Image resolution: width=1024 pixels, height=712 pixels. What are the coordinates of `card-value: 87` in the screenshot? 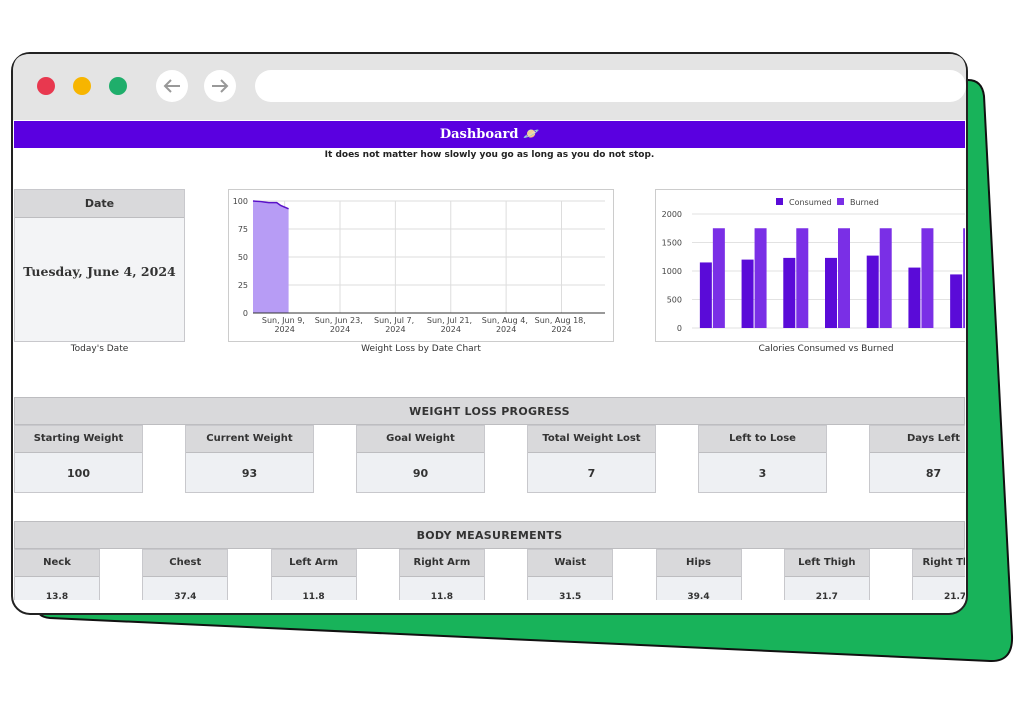 It's located at (933, 473).